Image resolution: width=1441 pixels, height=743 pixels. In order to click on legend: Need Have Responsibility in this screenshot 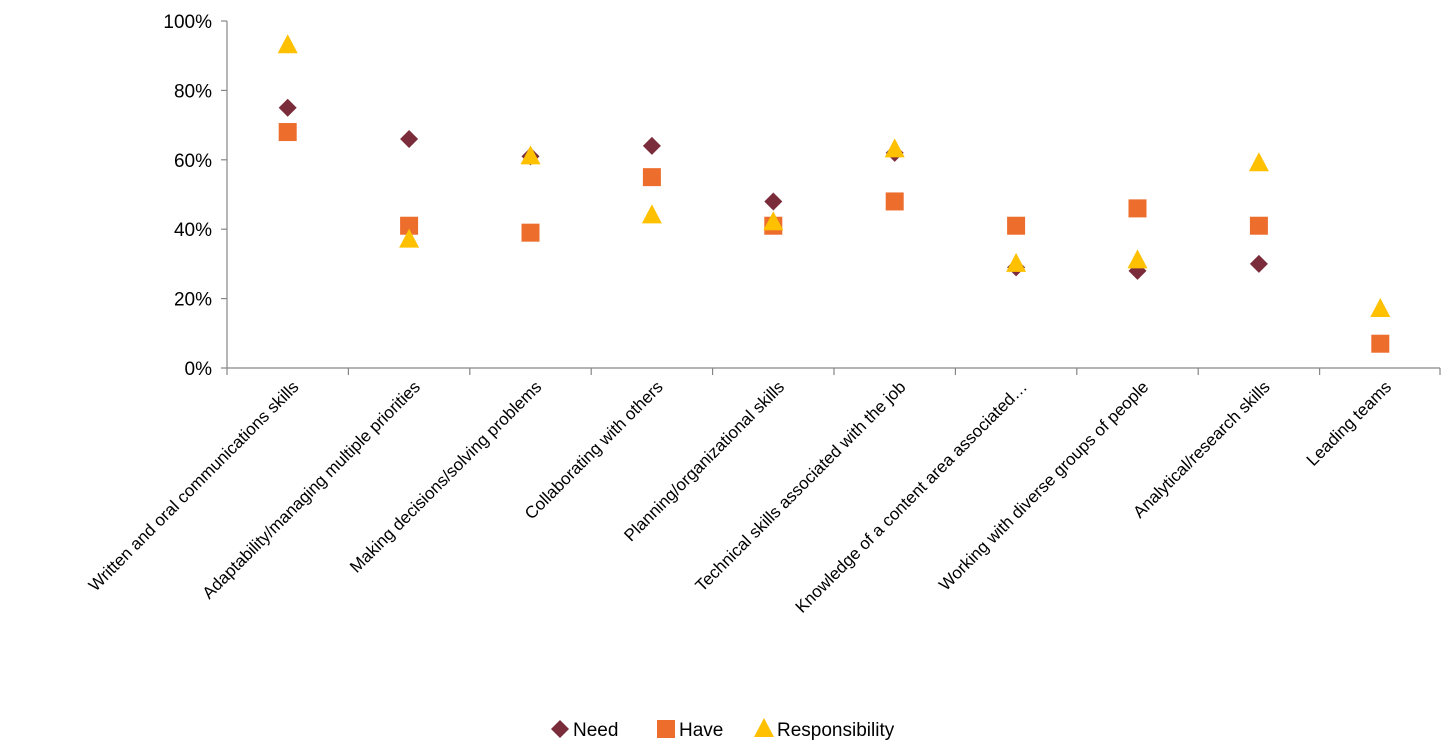, I will do `click(723, 729)`.